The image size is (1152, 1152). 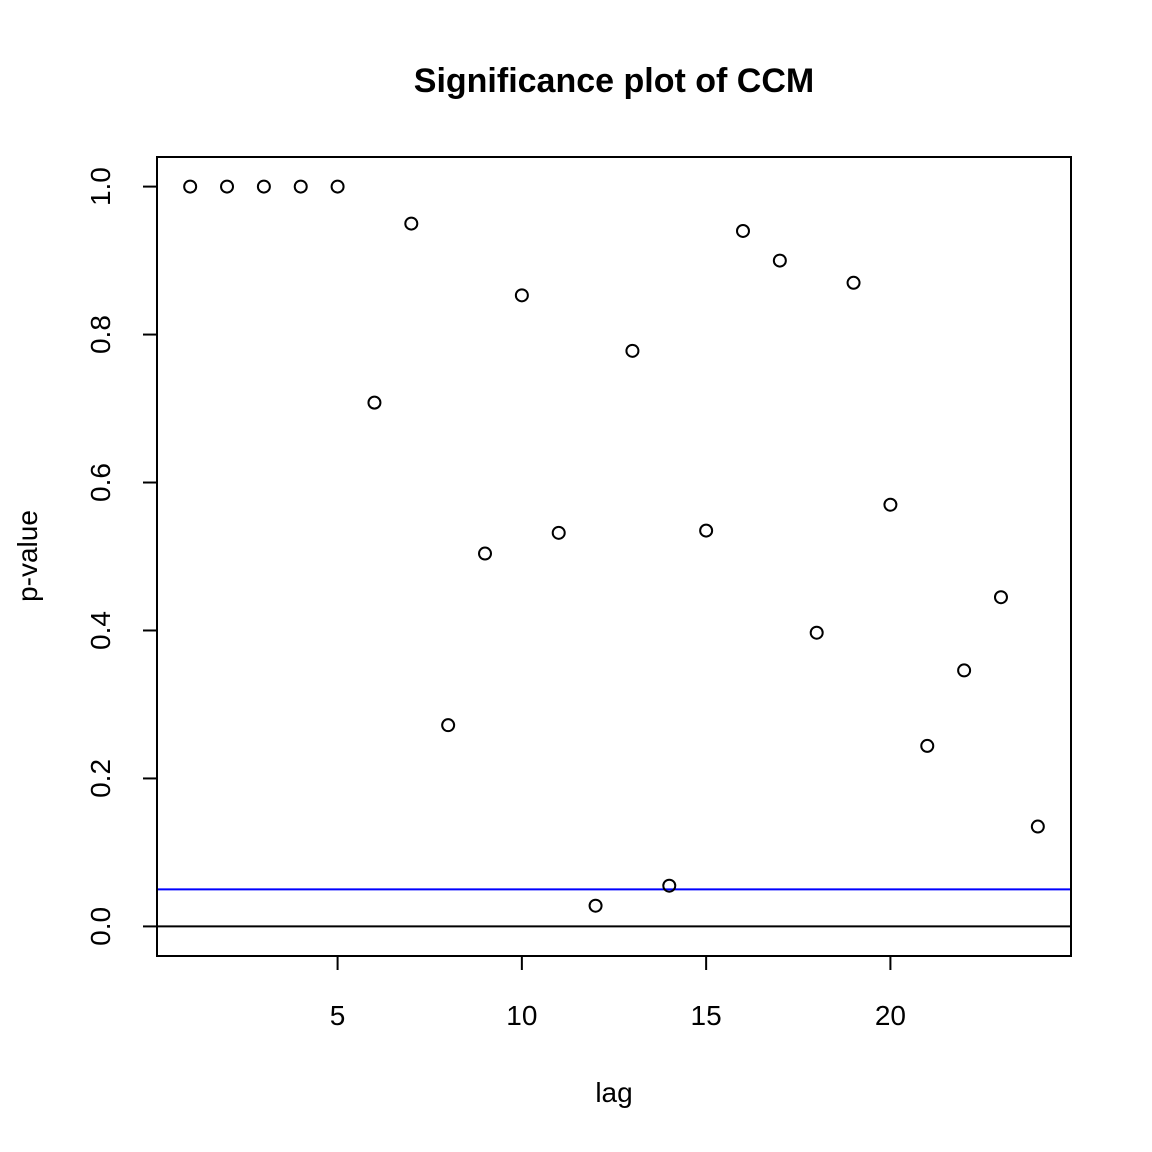 I want to click on y-tick-label: 1.0, so click(x=100, y=186).